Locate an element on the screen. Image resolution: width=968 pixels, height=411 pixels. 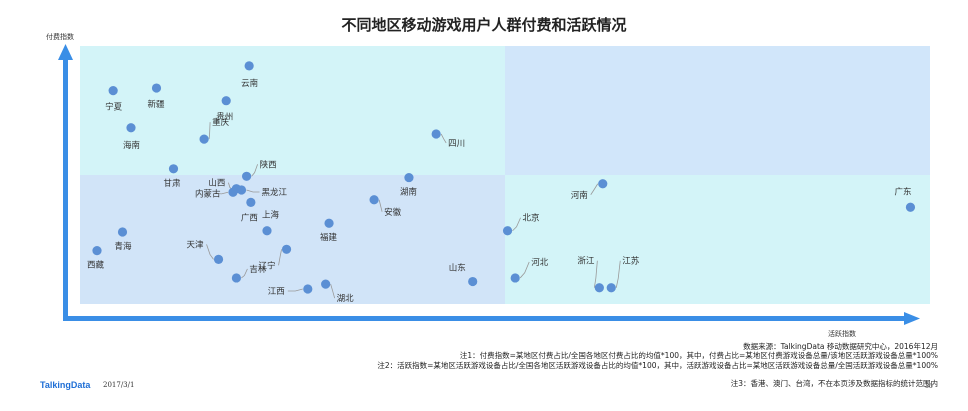
data-point-group: 内蒙古 is located at coordinates (216, 193).